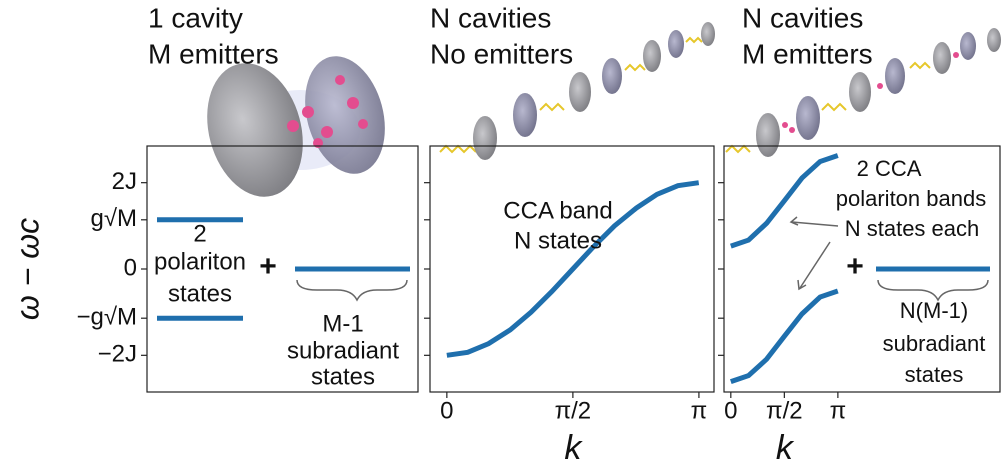  I want to click on panel-title: 1 cavity, so click(195, 17).